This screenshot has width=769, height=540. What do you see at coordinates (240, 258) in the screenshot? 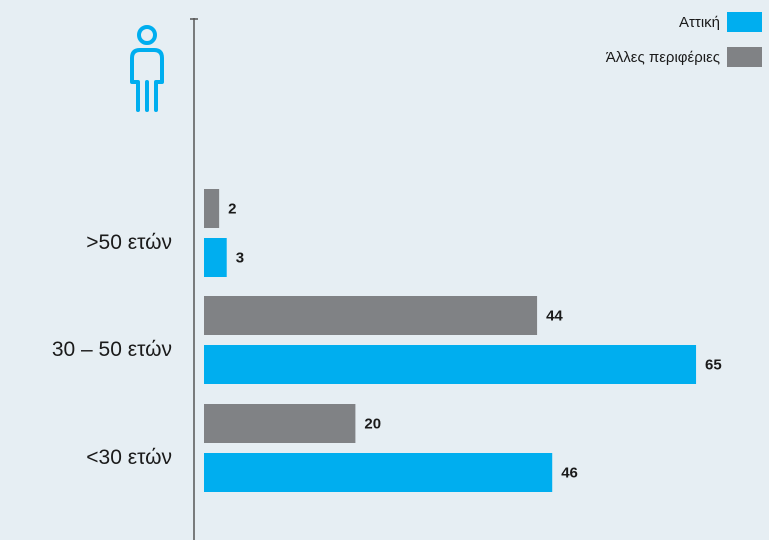
I see `value-label: 3` at bounding box center [240, 258].